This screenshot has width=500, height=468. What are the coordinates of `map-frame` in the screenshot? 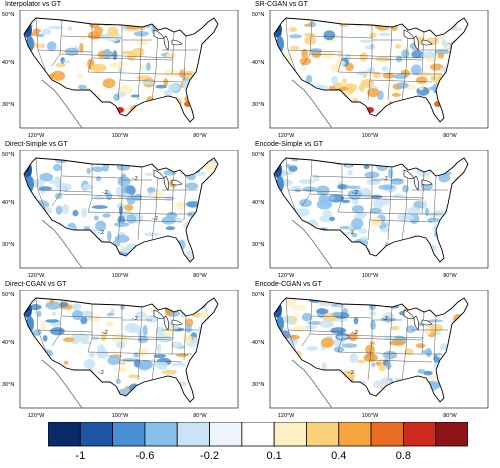 It's located at (379, 349).